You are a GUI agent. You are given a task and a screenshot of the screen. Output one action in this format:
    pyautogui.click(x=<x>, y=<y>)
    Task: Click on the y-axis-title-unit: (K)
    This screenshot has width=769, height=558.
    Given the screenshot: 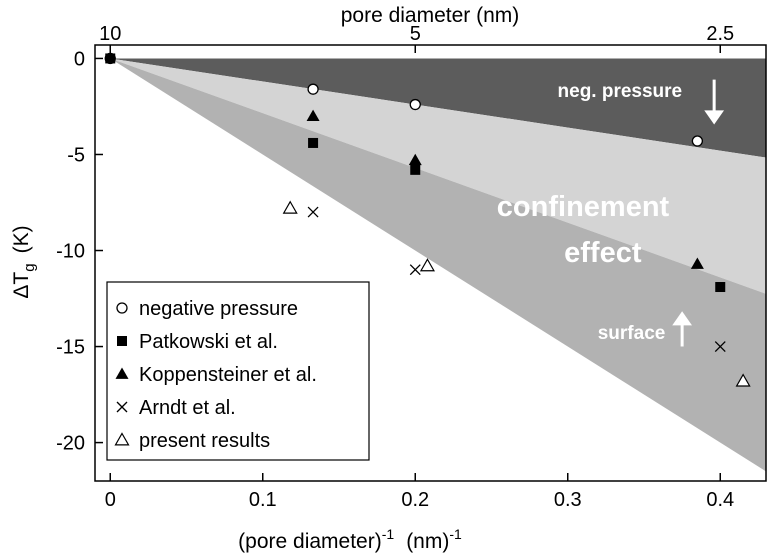 What is the action you would take?
    pyautogui.click(x=21, y=239)
    